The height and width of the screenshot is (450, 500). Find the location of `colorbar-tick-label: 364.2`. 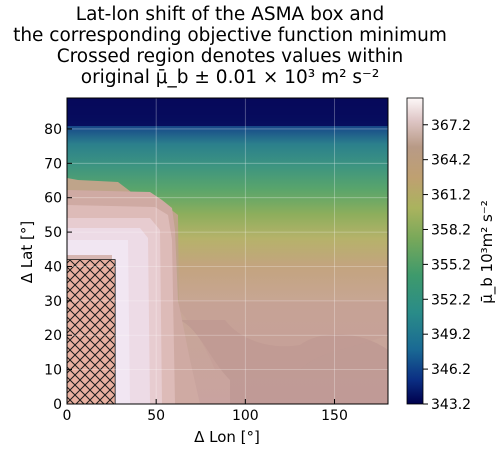

colorbar-tick-label: 364.2 is located at coordinates (451, 161).